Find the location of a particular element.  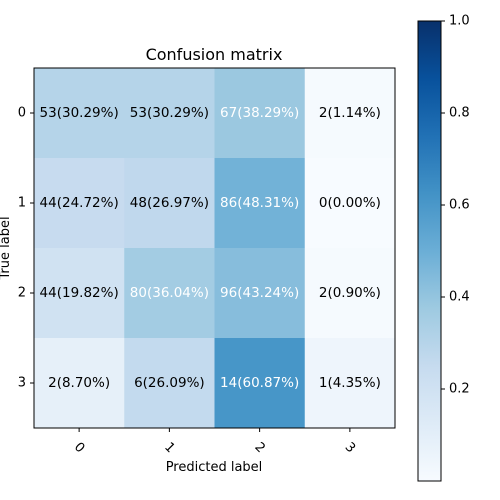

heatmap-cell-r0-c2 is located at coordinates (260, 113).